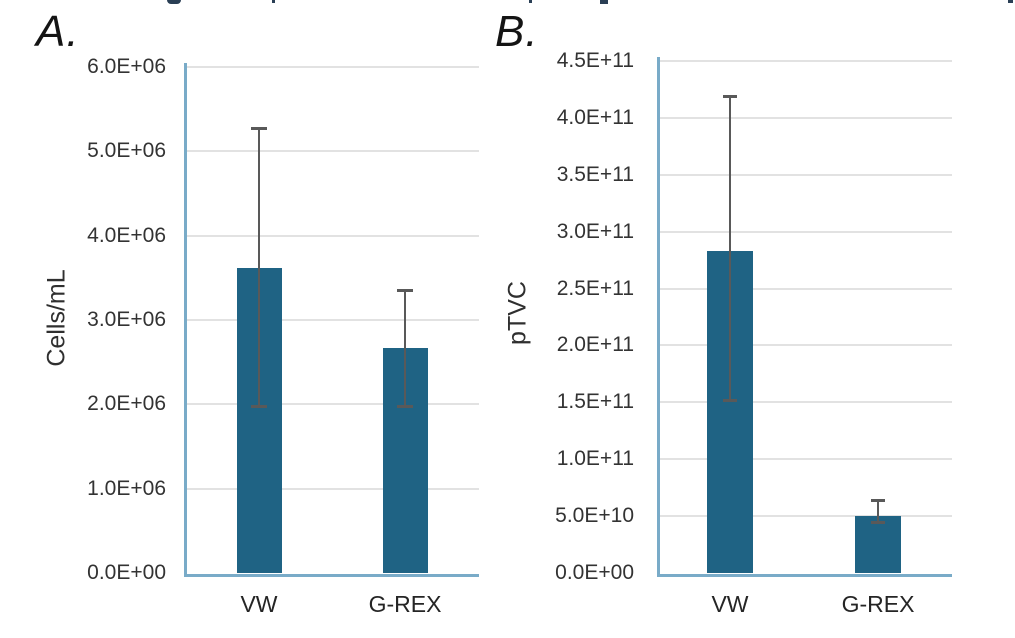  What do you see at coordinates (126, 404) in the screenshot?
I see `y-tick-label: 2.0E+06` at bounding box center [126, 404].